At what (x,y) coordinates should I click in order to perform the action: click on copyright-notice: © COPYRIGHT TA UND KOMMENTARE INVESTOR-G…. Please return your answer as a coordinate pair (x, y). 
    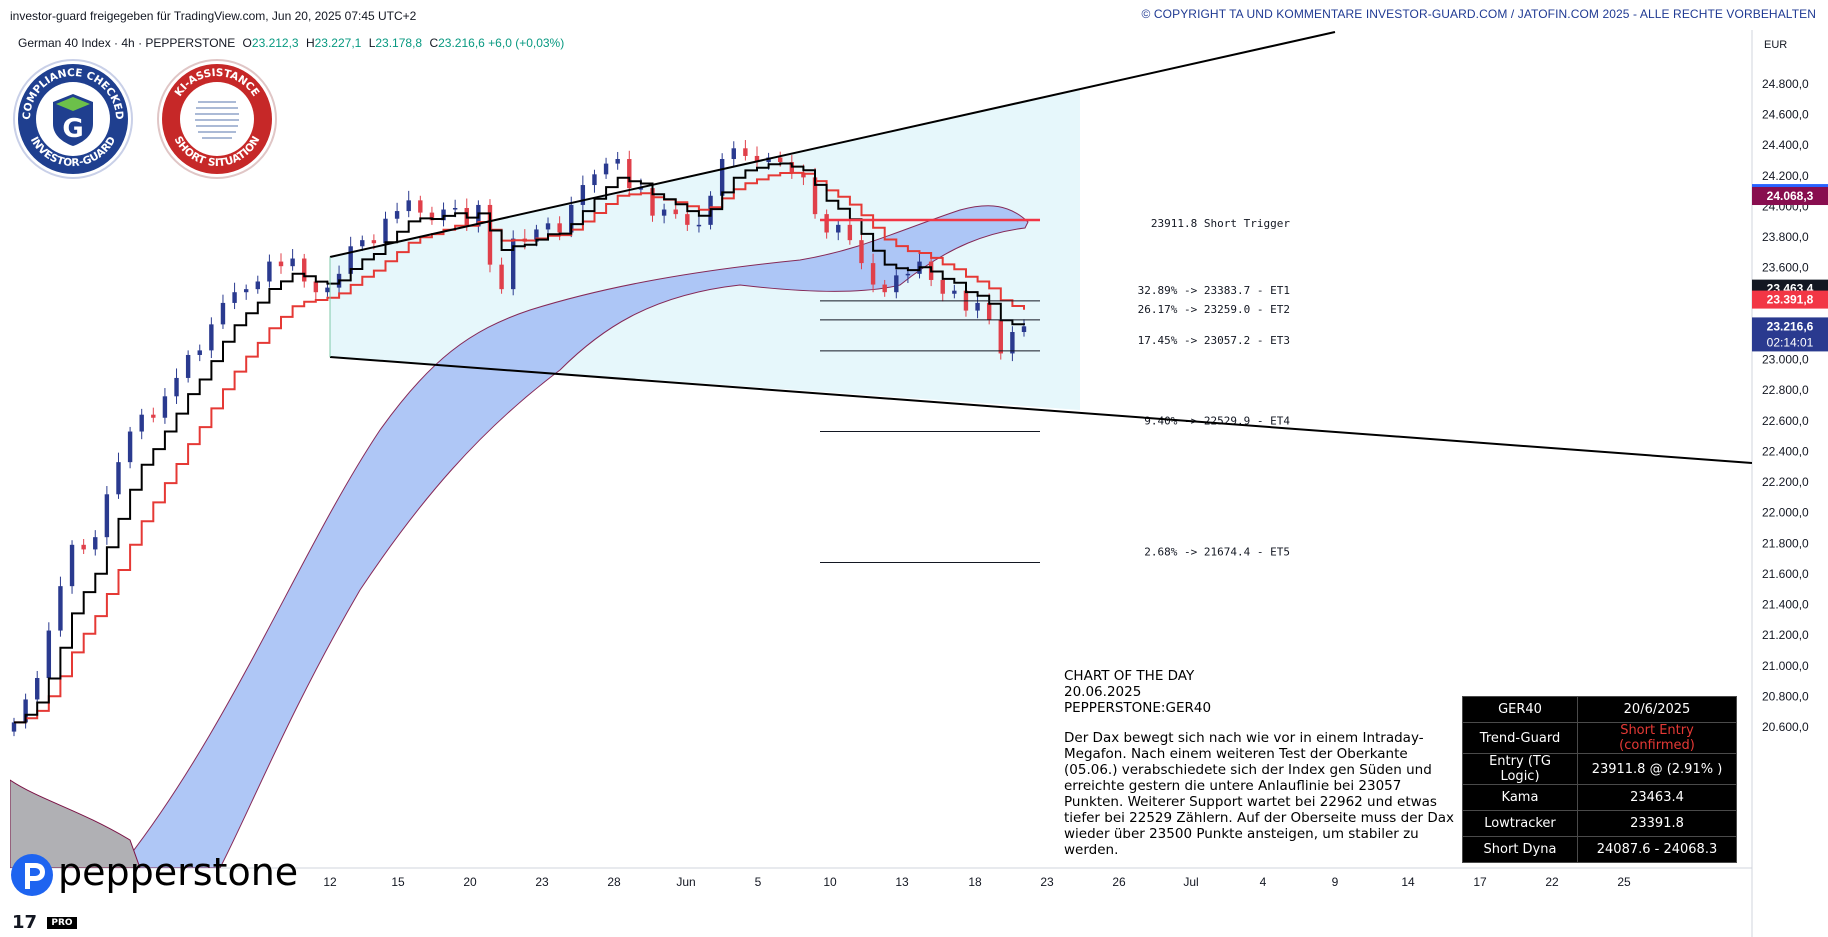
    Looking at the image, I should click on (1478, 14).